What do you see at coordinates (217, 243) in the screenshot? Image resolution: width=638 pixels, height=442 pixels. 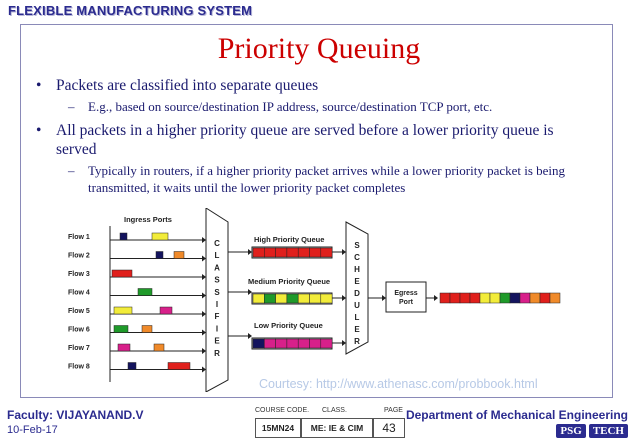 I see `classifier-letter: C` at bounding box center [217, 243].